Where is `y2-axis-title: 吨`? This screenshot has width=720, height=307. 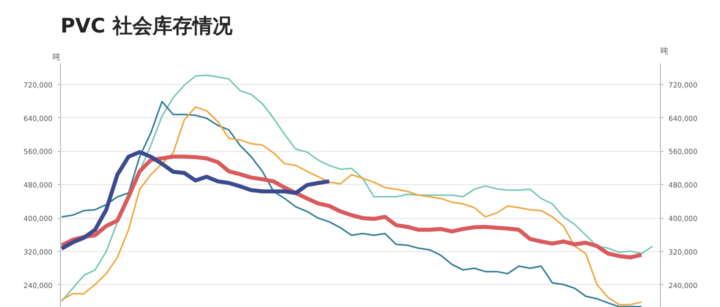 y2-axis-title: 吨 is located at coordinates (664, 51).